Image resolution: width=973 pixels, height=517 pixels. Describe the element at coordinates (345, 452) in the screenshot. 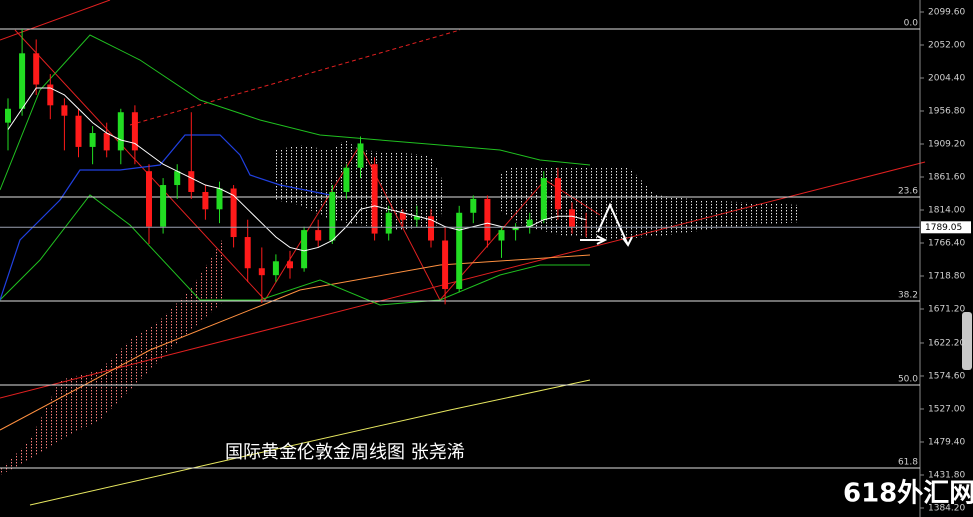

I see `chart-title: 国际黄金伦敦金周线图 张尧浠` at that location.